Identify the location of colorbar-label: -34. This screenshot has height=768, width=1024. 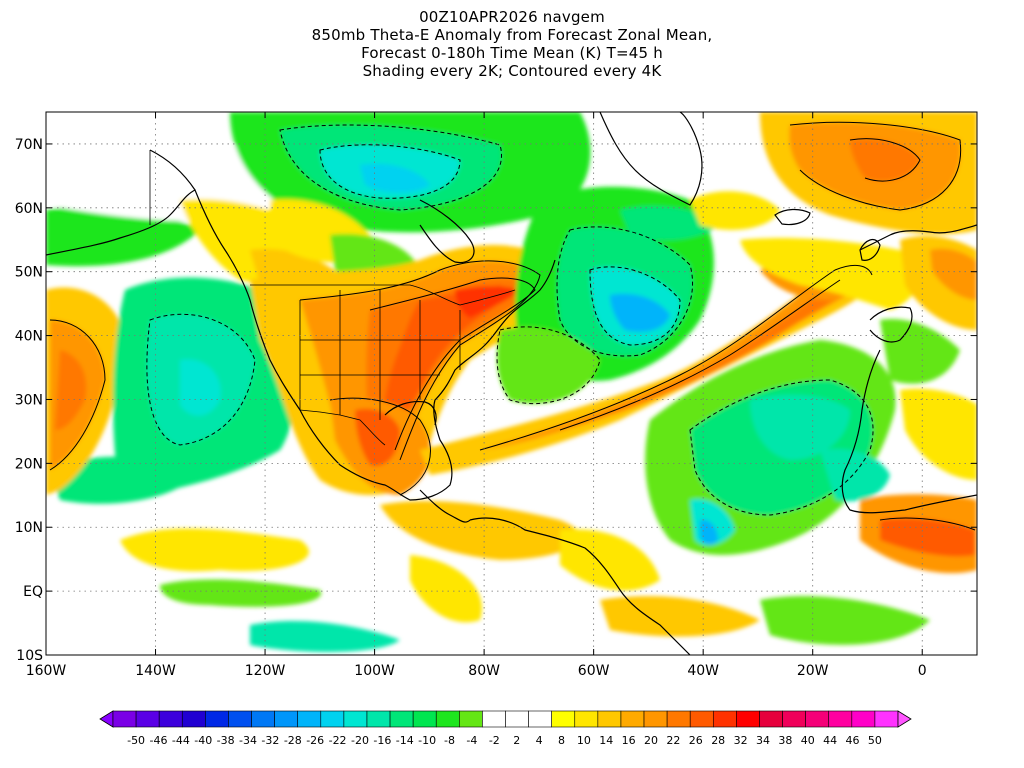
(248, 740).